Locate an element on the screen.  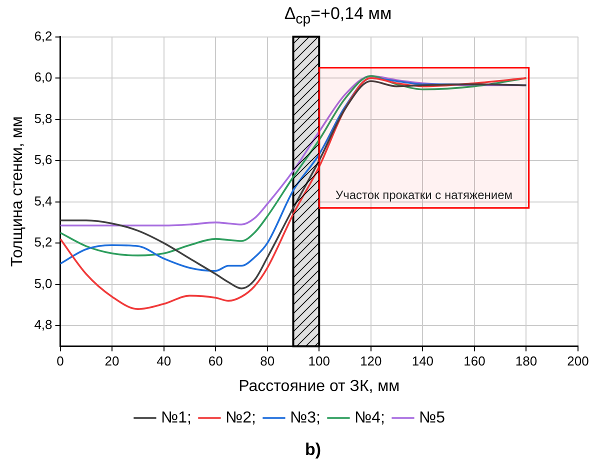
legend-label: №2; is located at coordinates (240, 417).